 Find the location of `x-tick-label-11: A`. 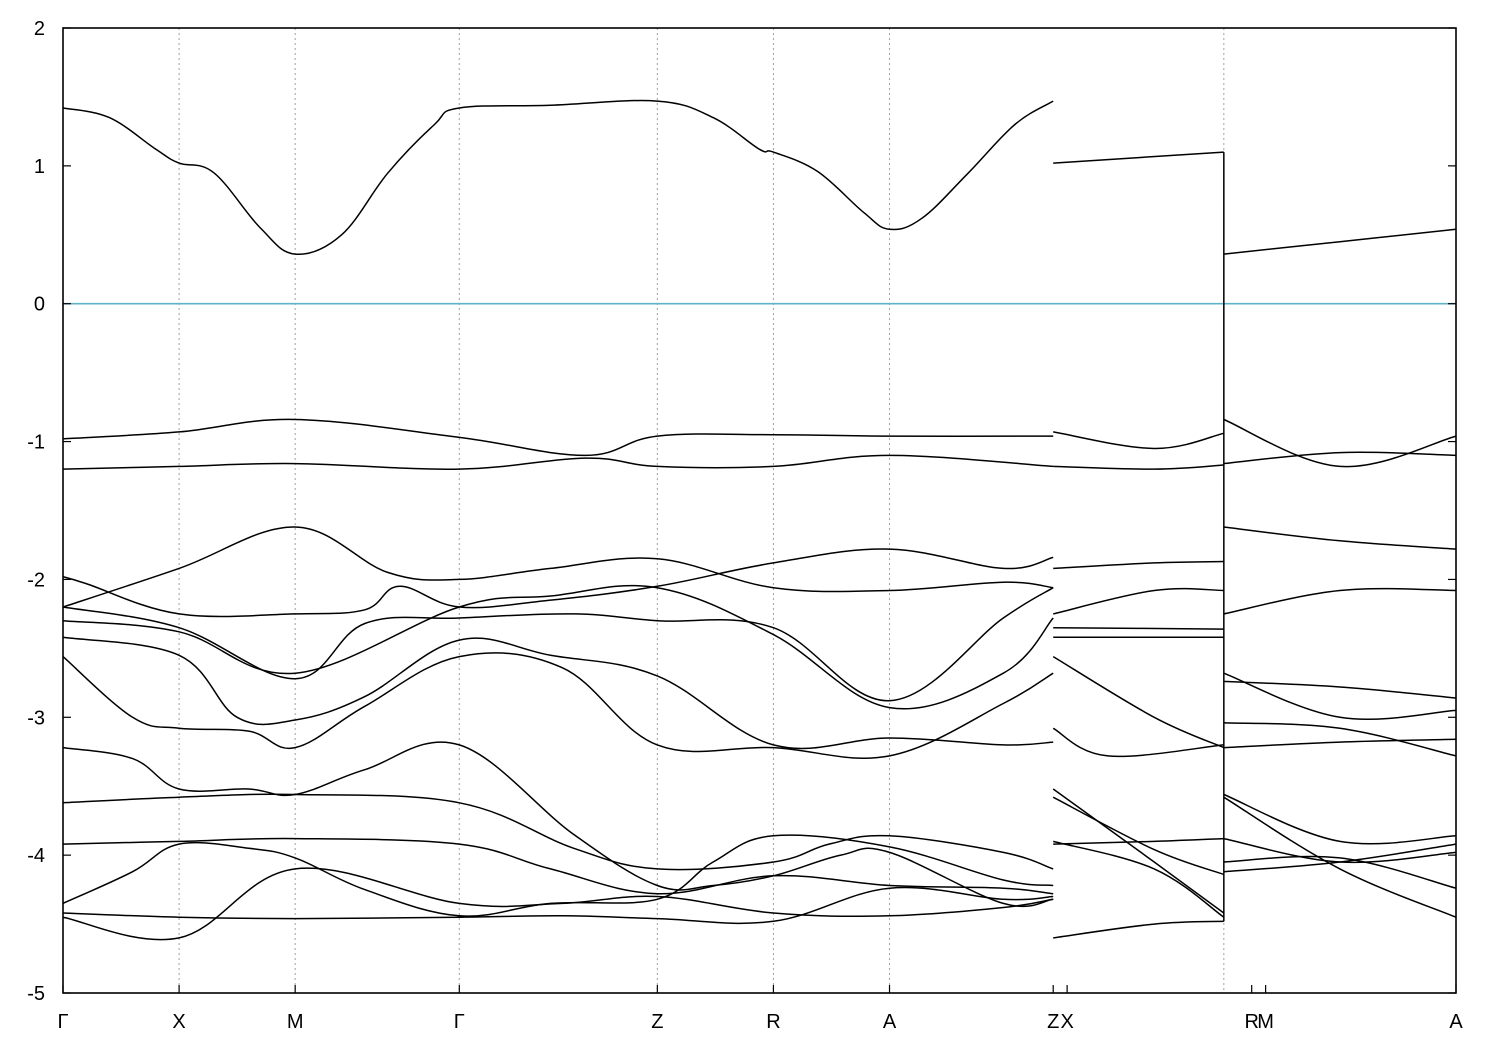

x-tick-label-11: A is located at coordinates (1456, 1022).